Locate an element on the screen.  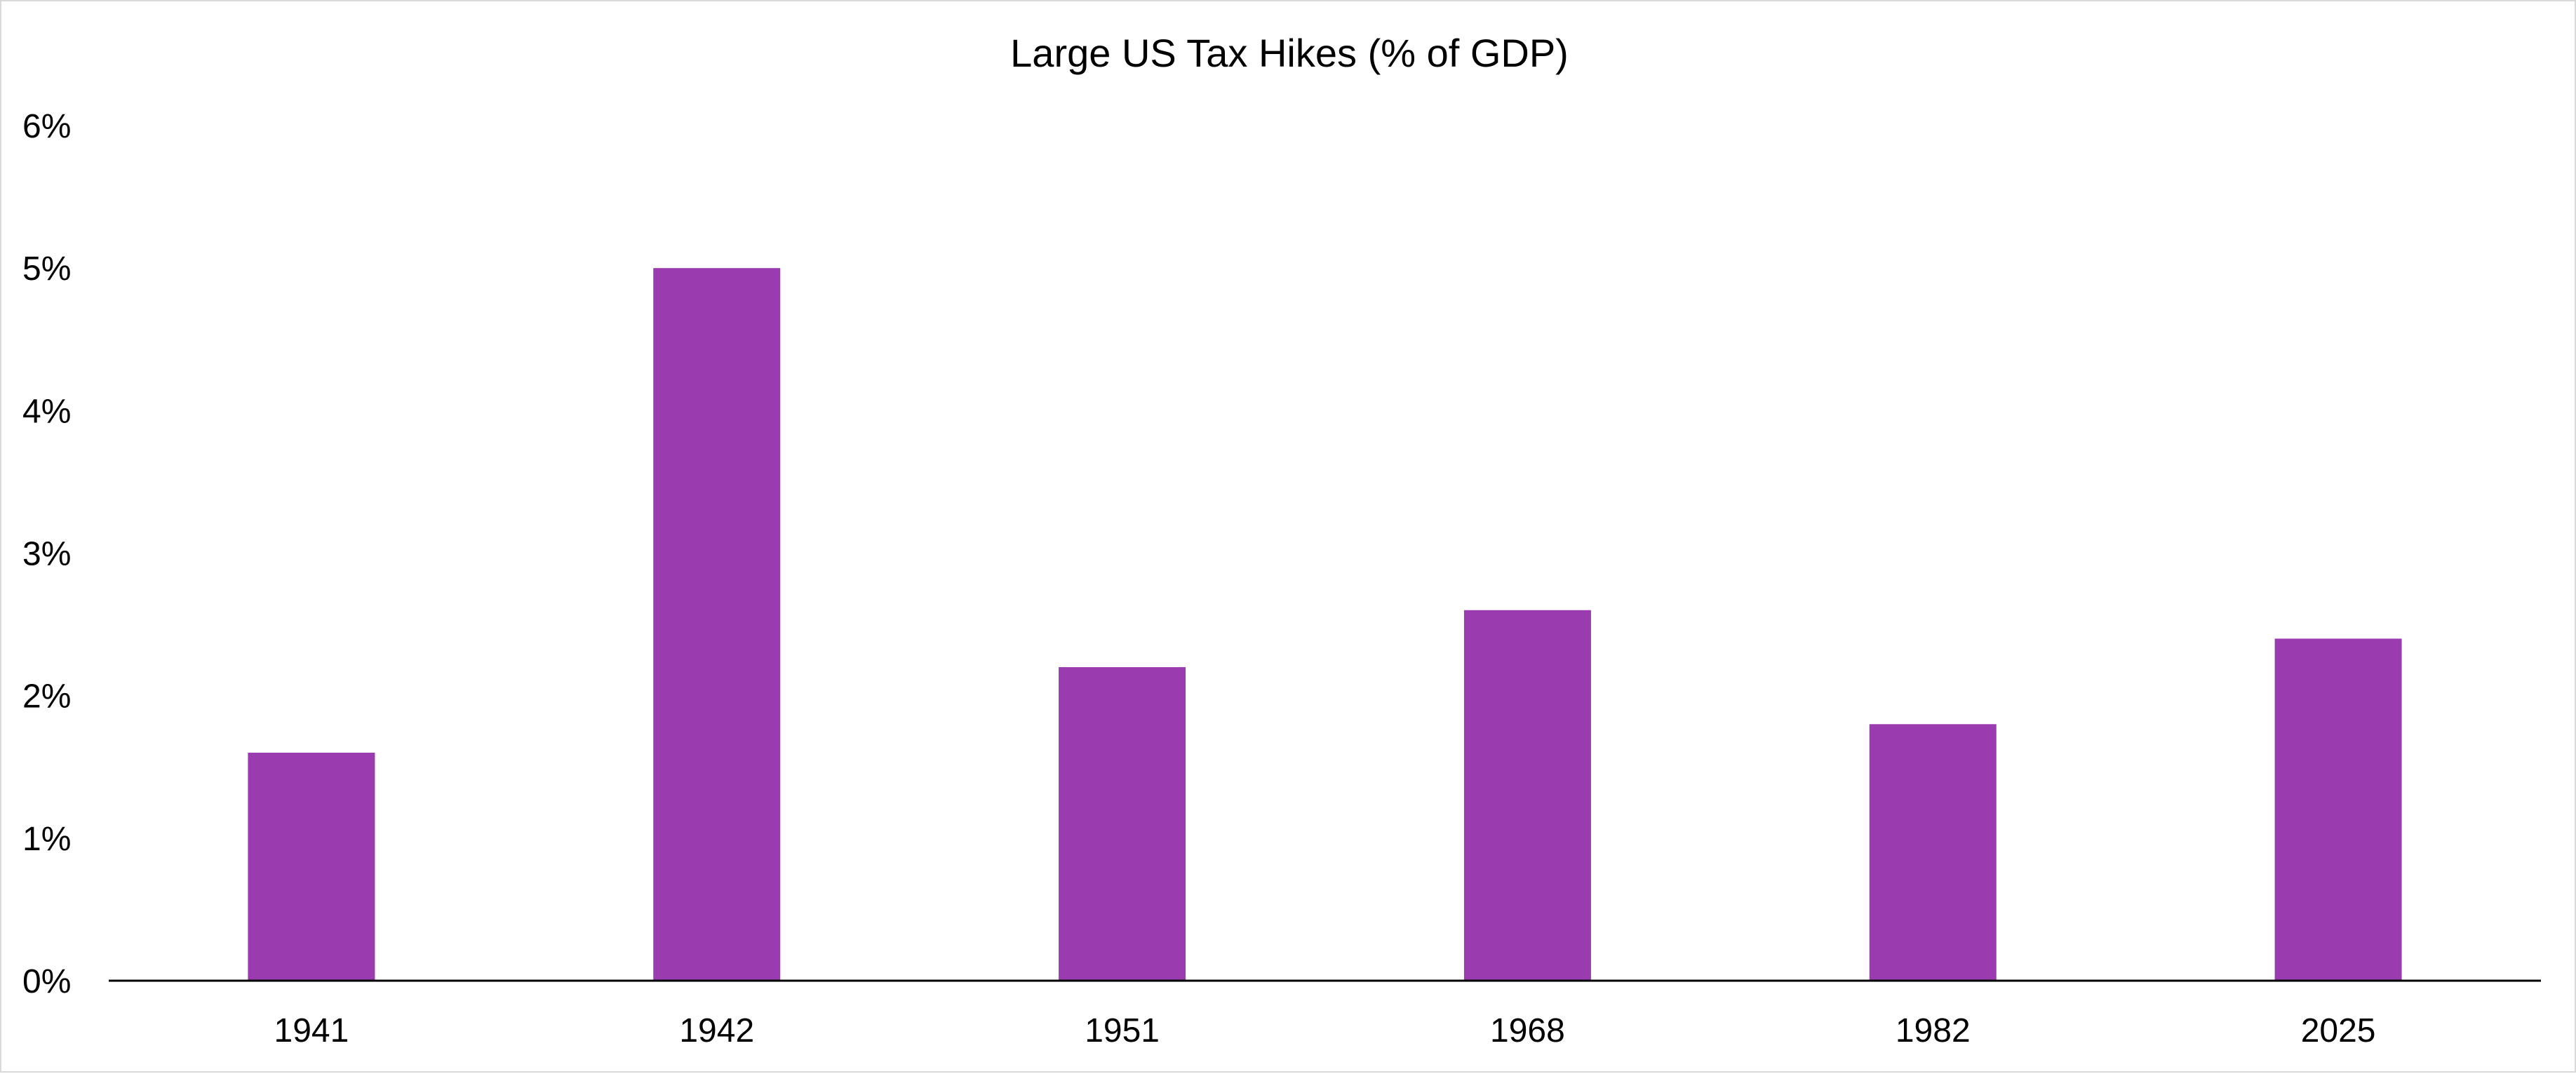
x-tick-label: 1982 is located at coordinates (1934, 1030).